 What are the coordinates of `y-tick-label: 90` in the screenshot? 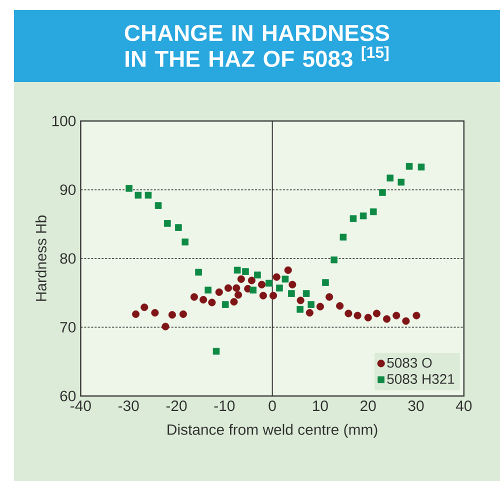 It's located at (68, 190).